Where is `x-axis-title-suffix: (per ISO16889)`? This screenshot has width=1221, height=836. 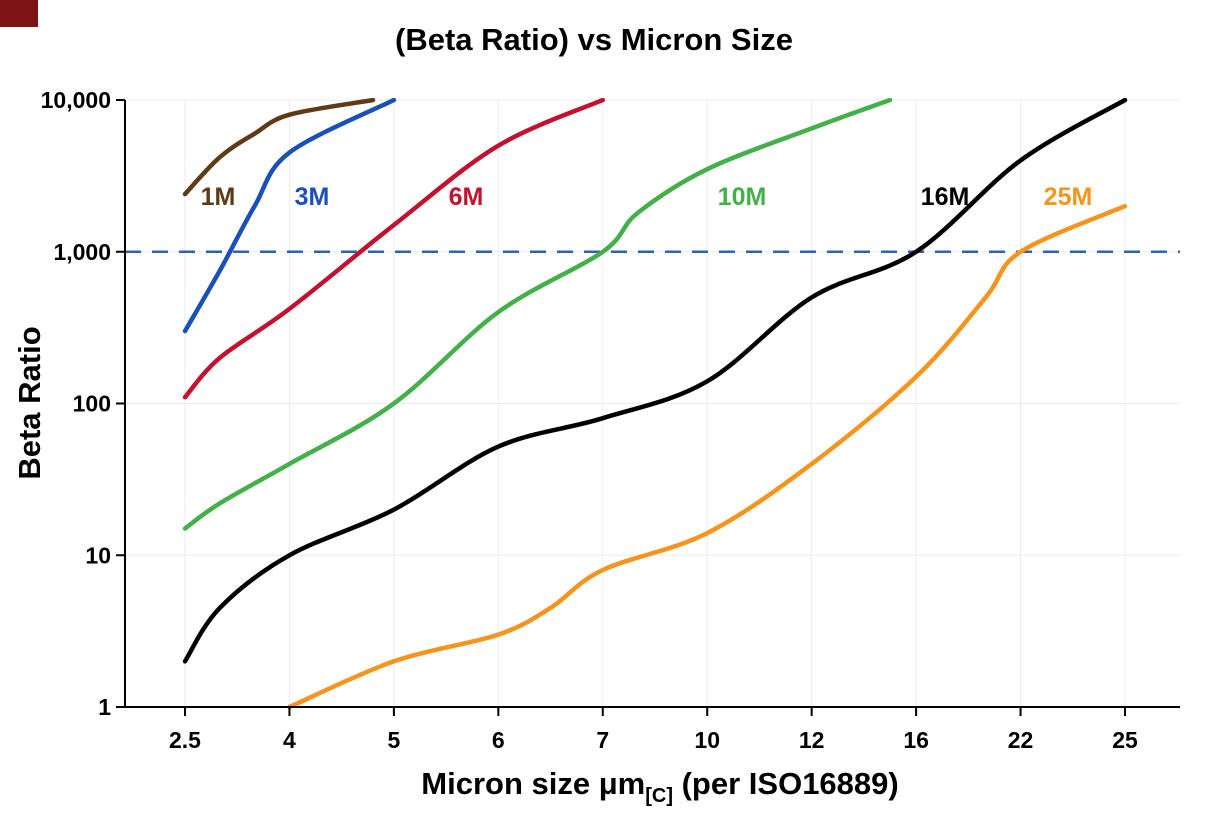
x-axis-title-suffix: (per ISO16889) is located at coordinates (786, 783).